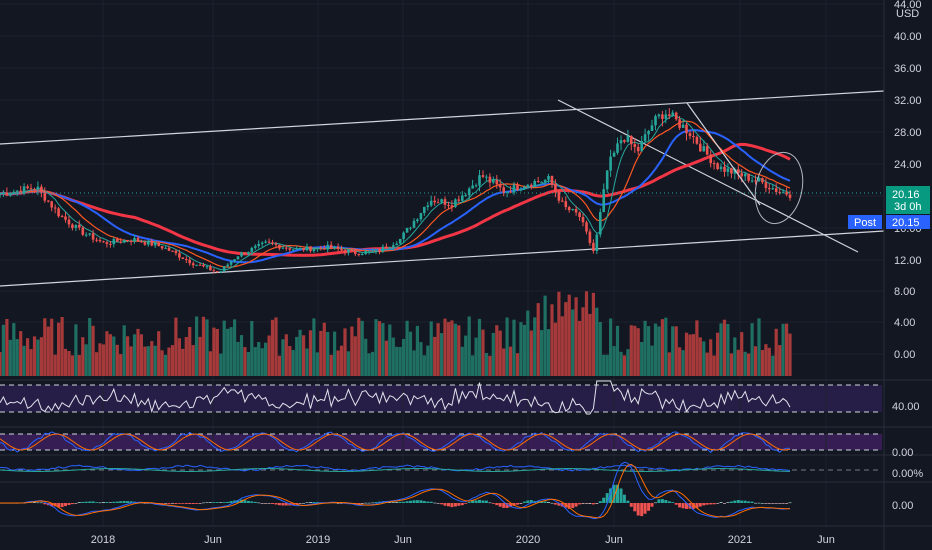 The image size is (932, 550). I want to click on highlight-ellipse, so click(779, 188).